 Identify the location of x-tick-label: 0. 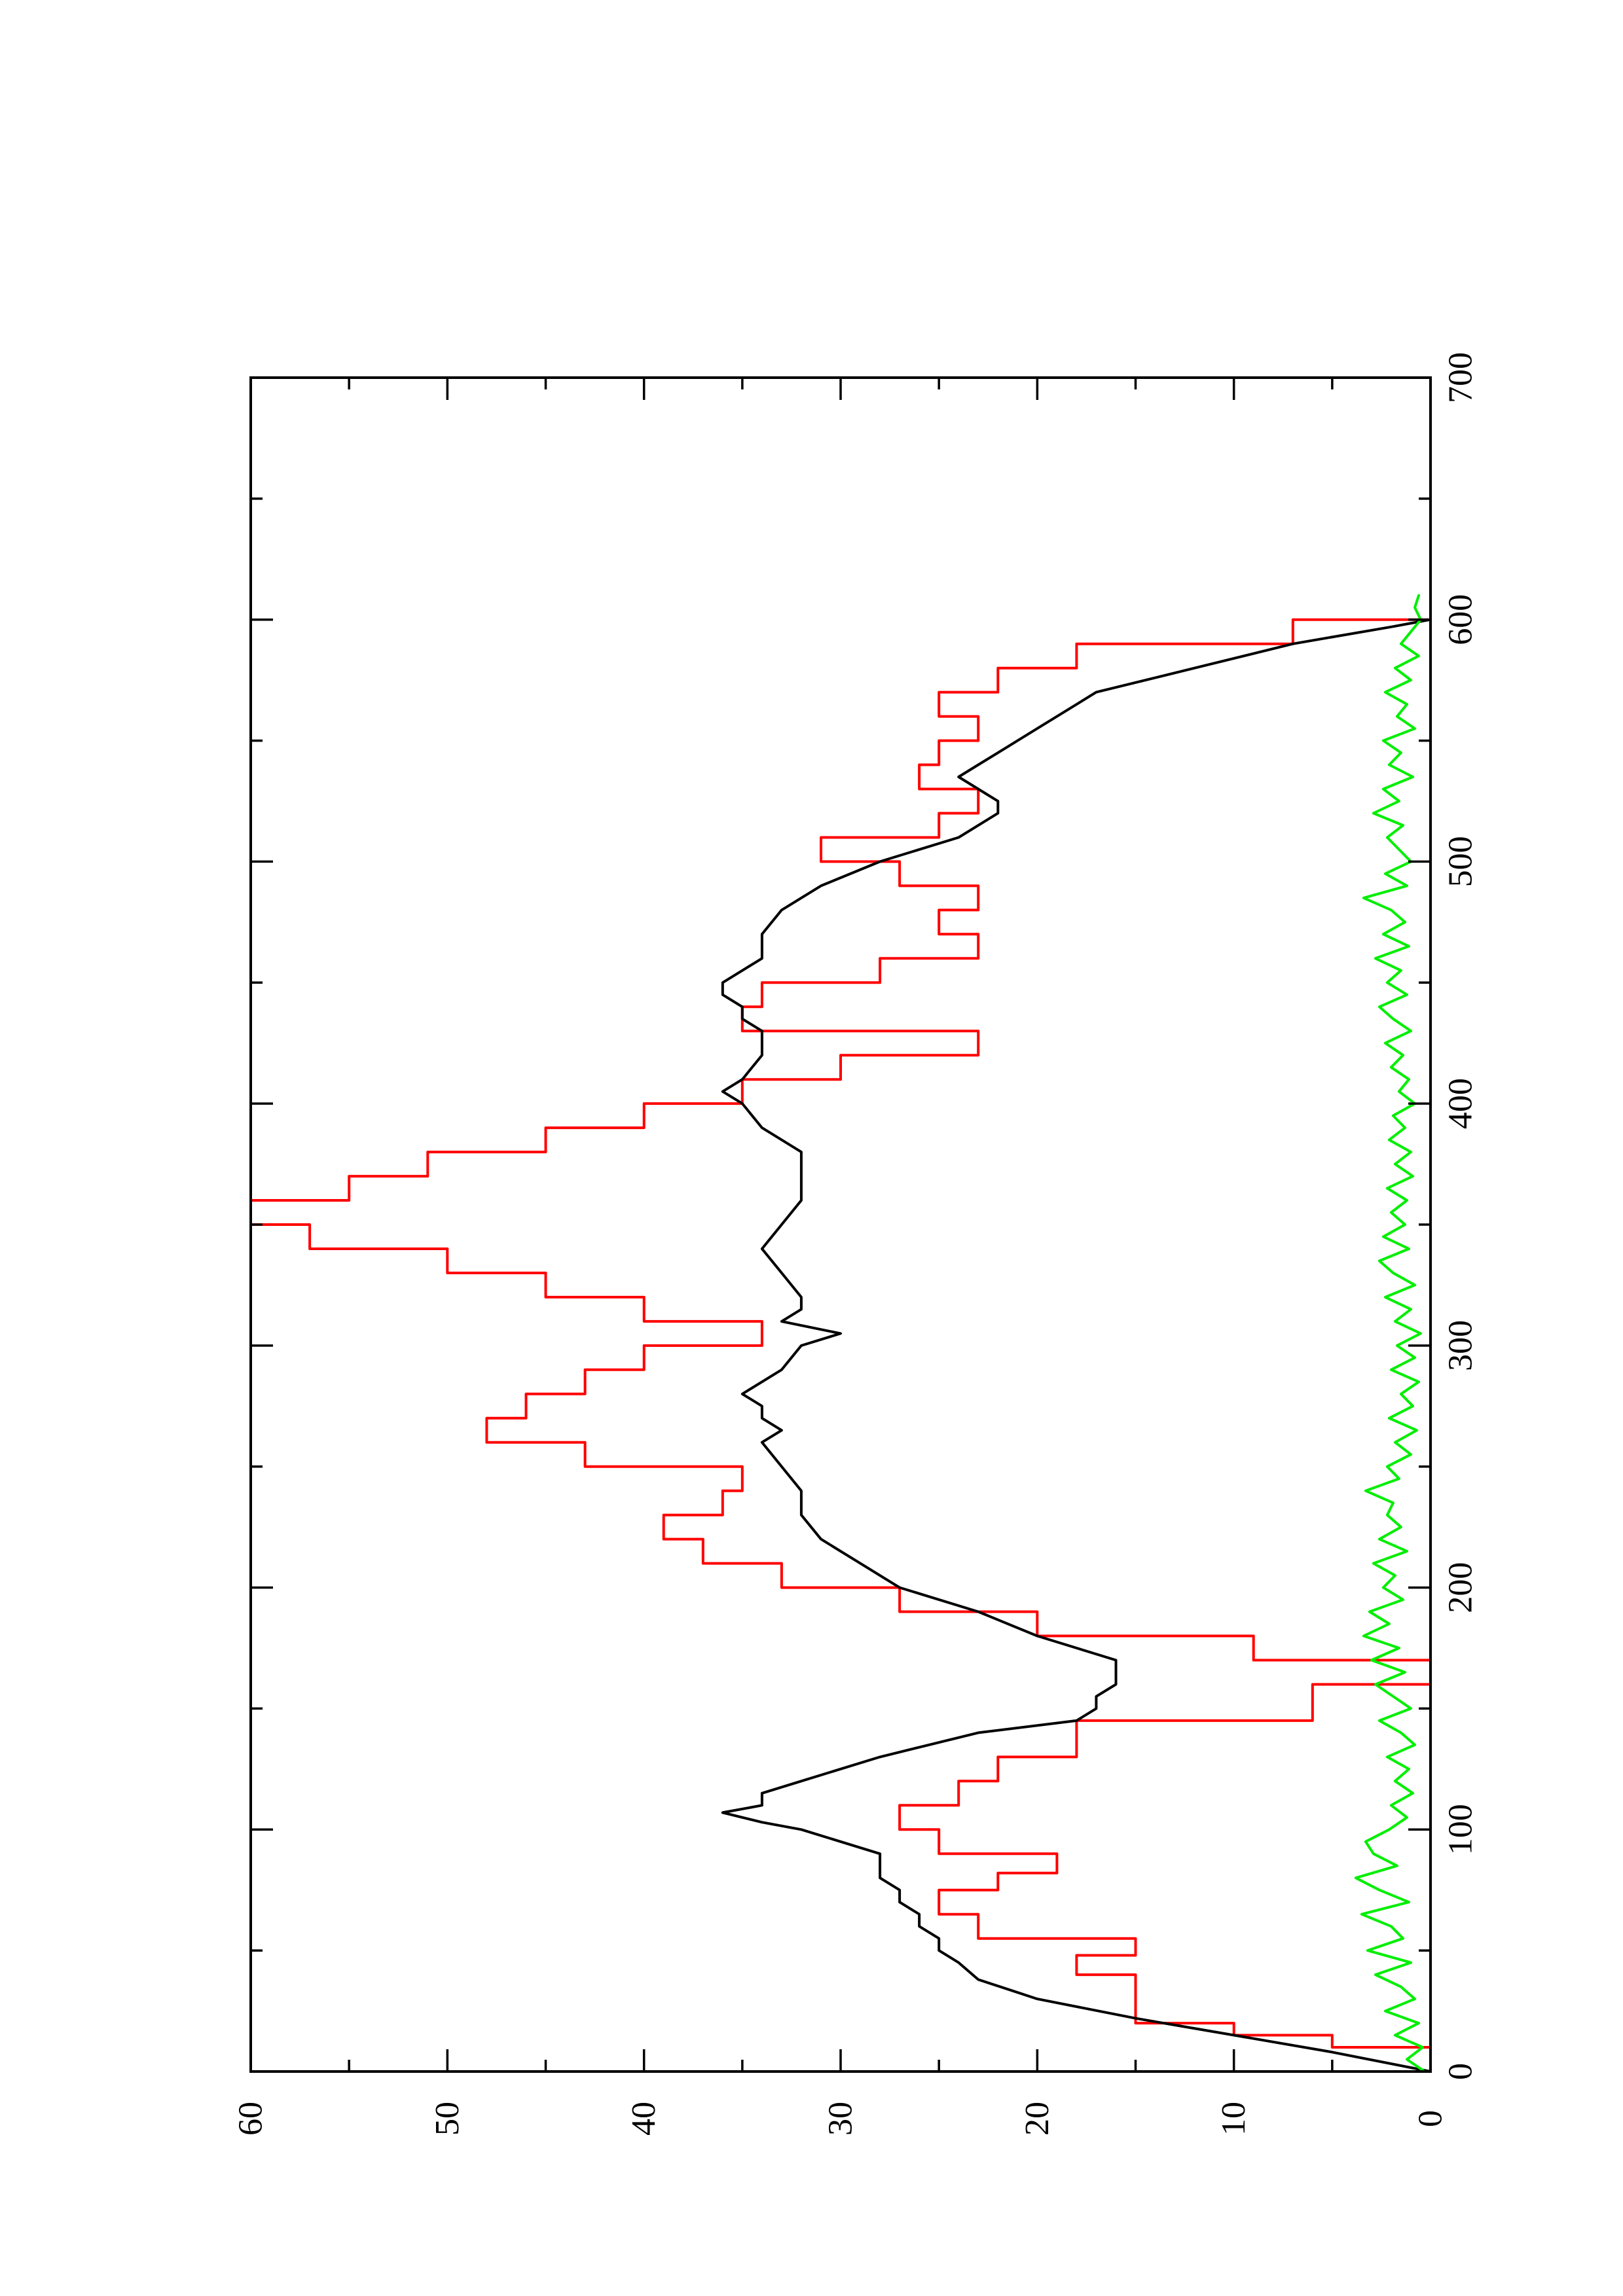
(1461, 2071).